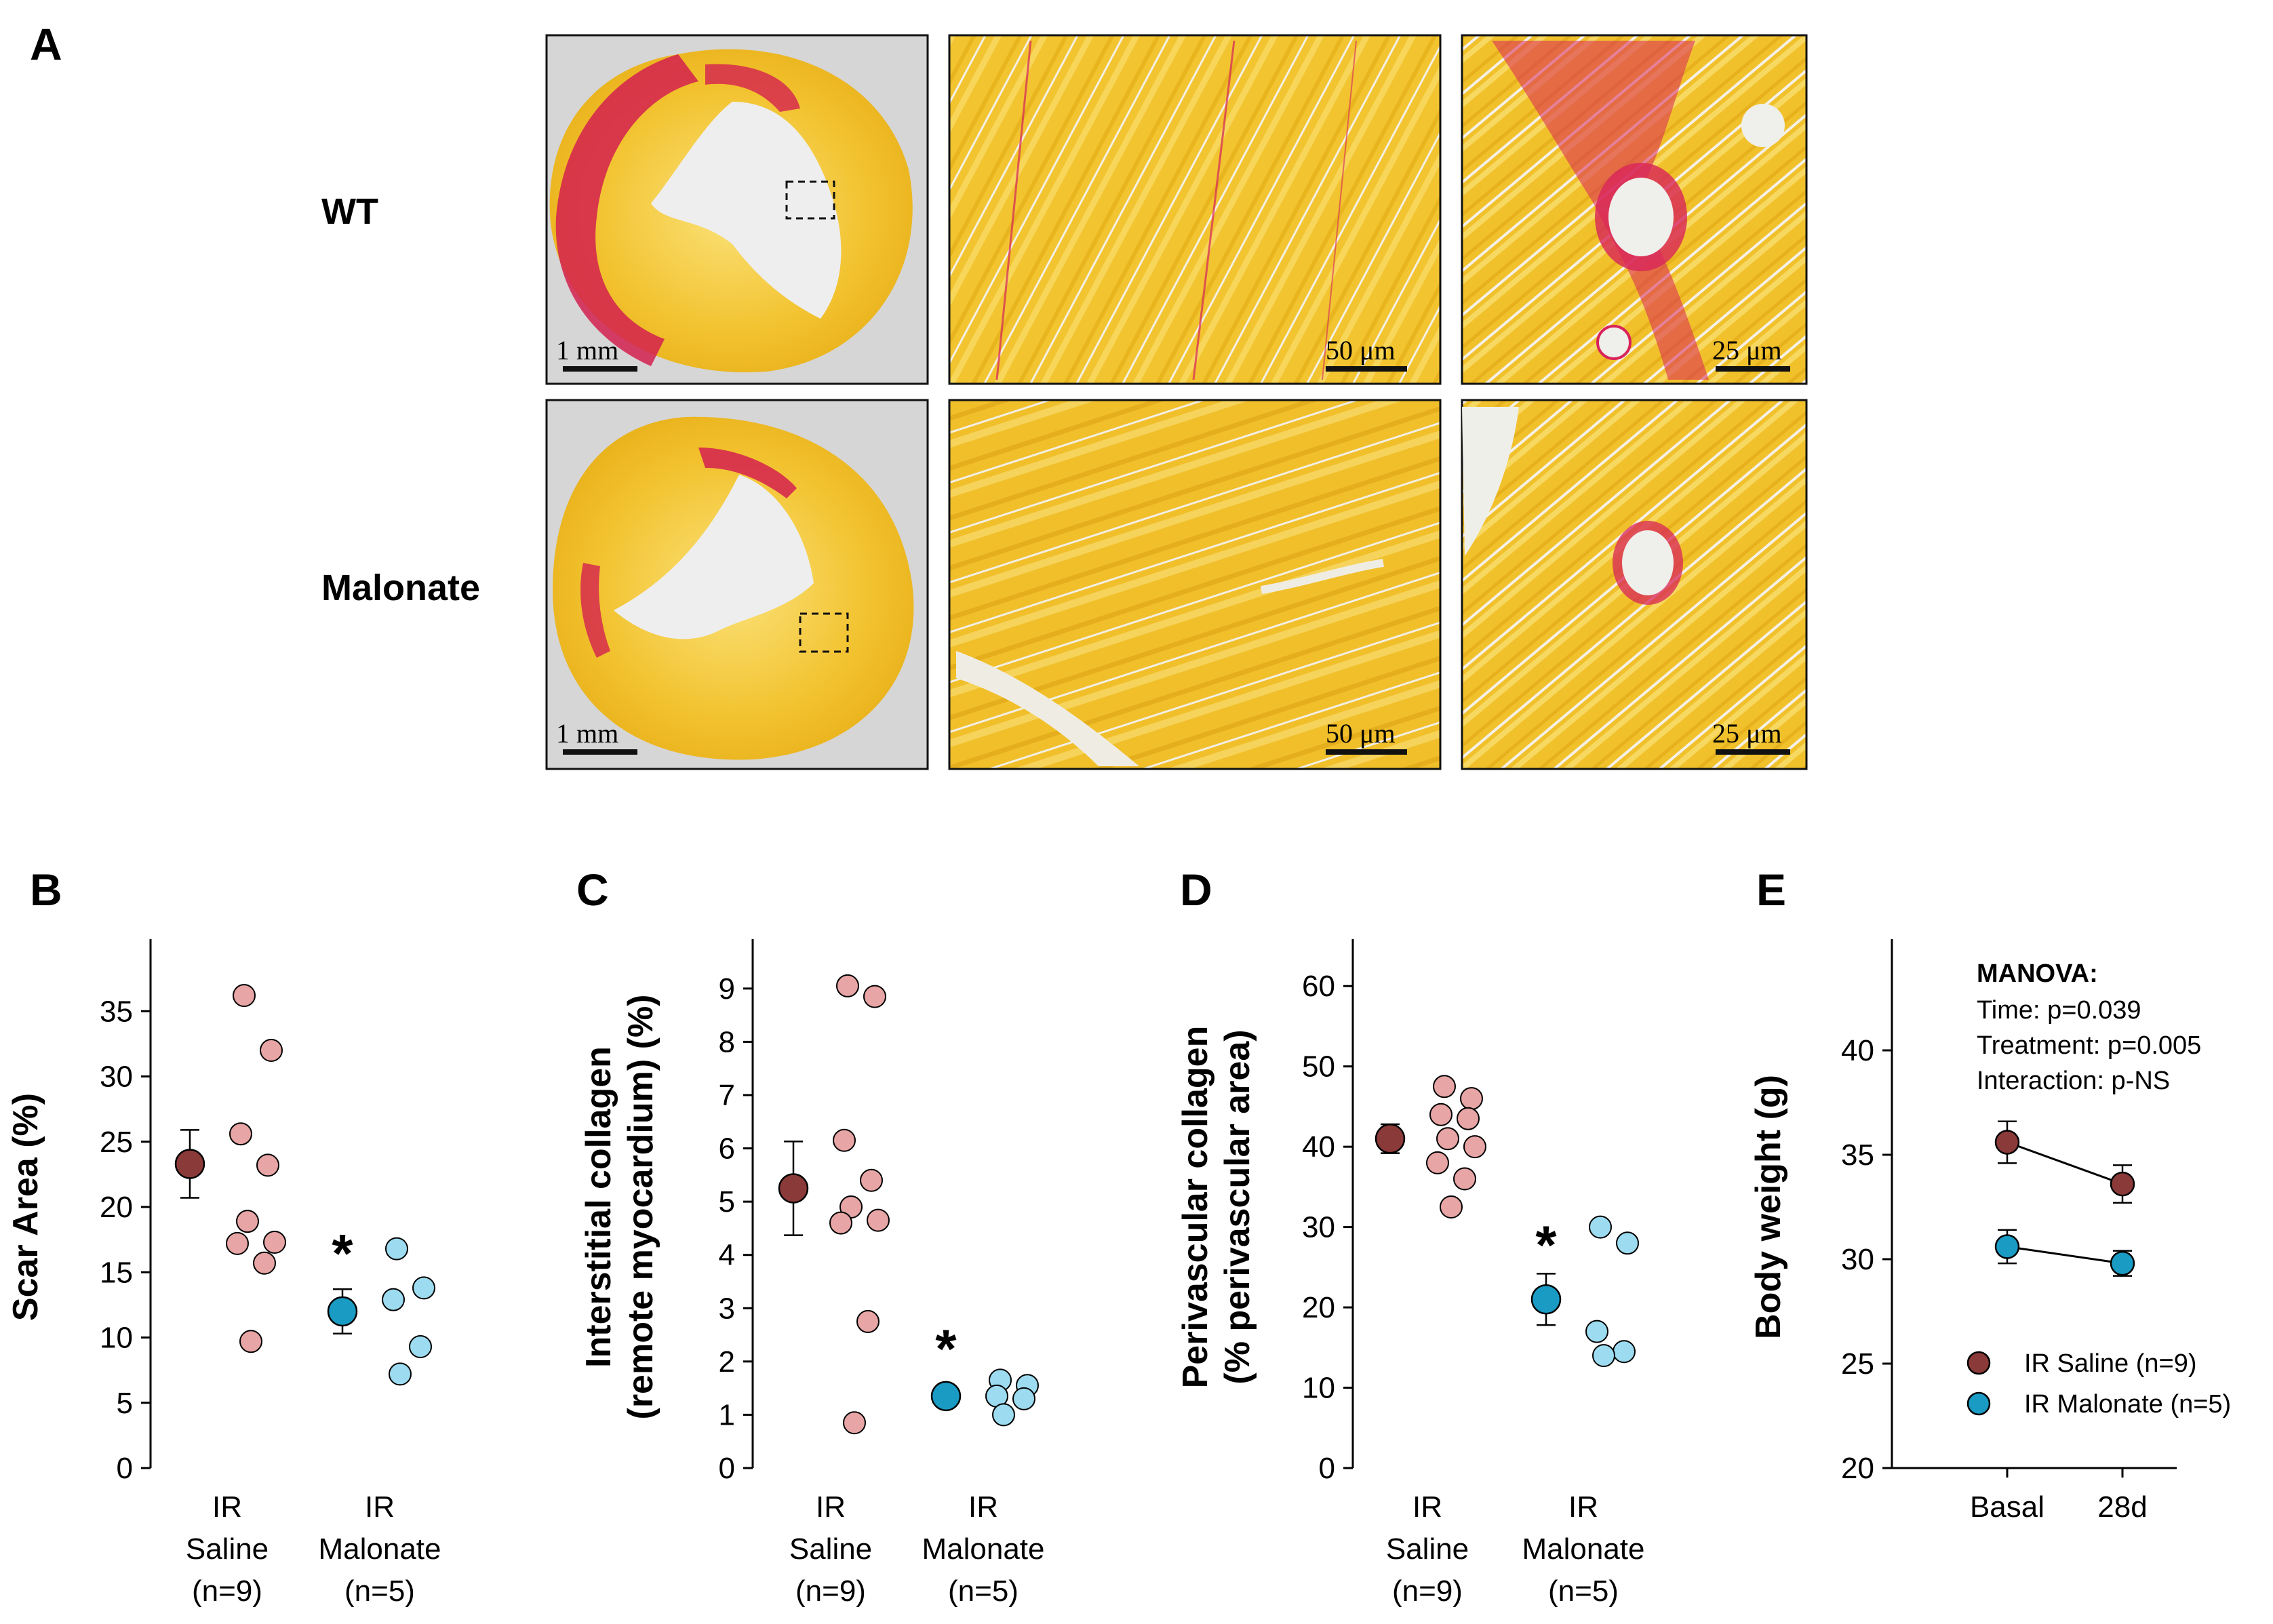 Image resolution: width=2273 pixels, height=1624 pixels. What do you see at coordinates (1318, 1067) in the screenshot?
I see `y-tick-label: 50` at bounding box center [1318, 1067].